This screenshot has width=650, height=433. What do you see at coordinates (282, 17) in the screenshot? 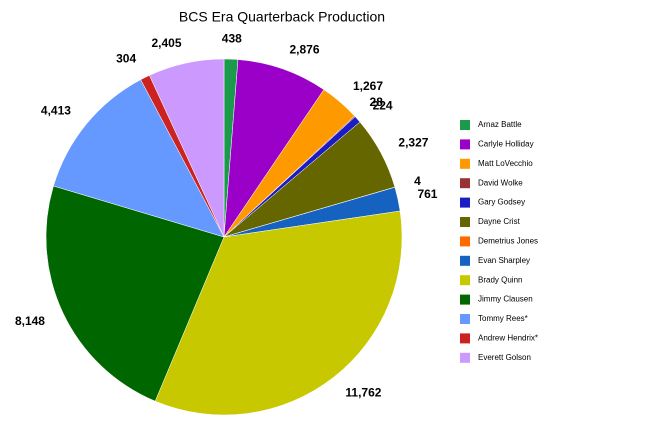
I see `chart-title: BCS Era Quarterback Production` at bounding box center [282, 17].